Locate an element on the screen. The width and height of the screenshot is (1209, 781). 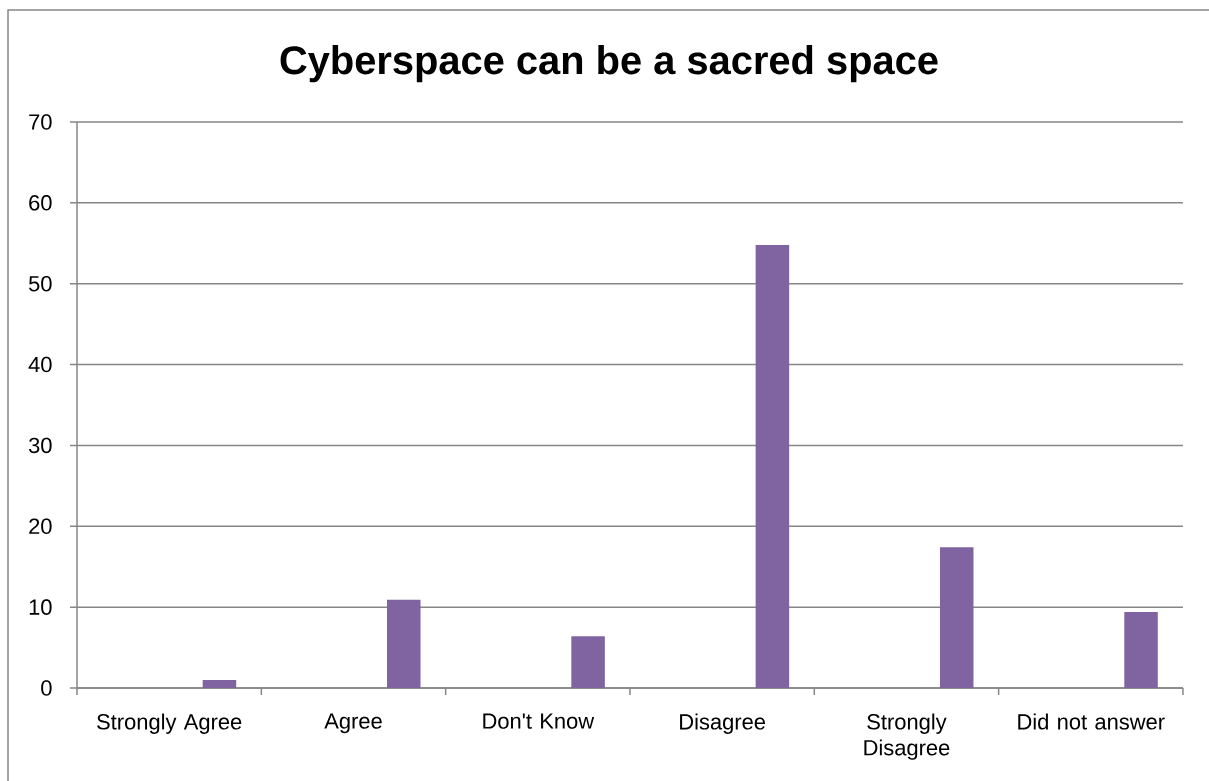
chart-title: Cyberspace can be a sacred space is located at coordinates (609, 64).